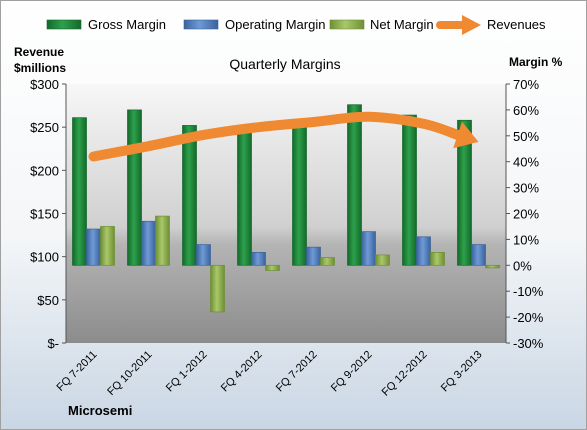 This screenshot has height=430, width=587. I want to click on right-tick-label: -20%, so click(528, 317).